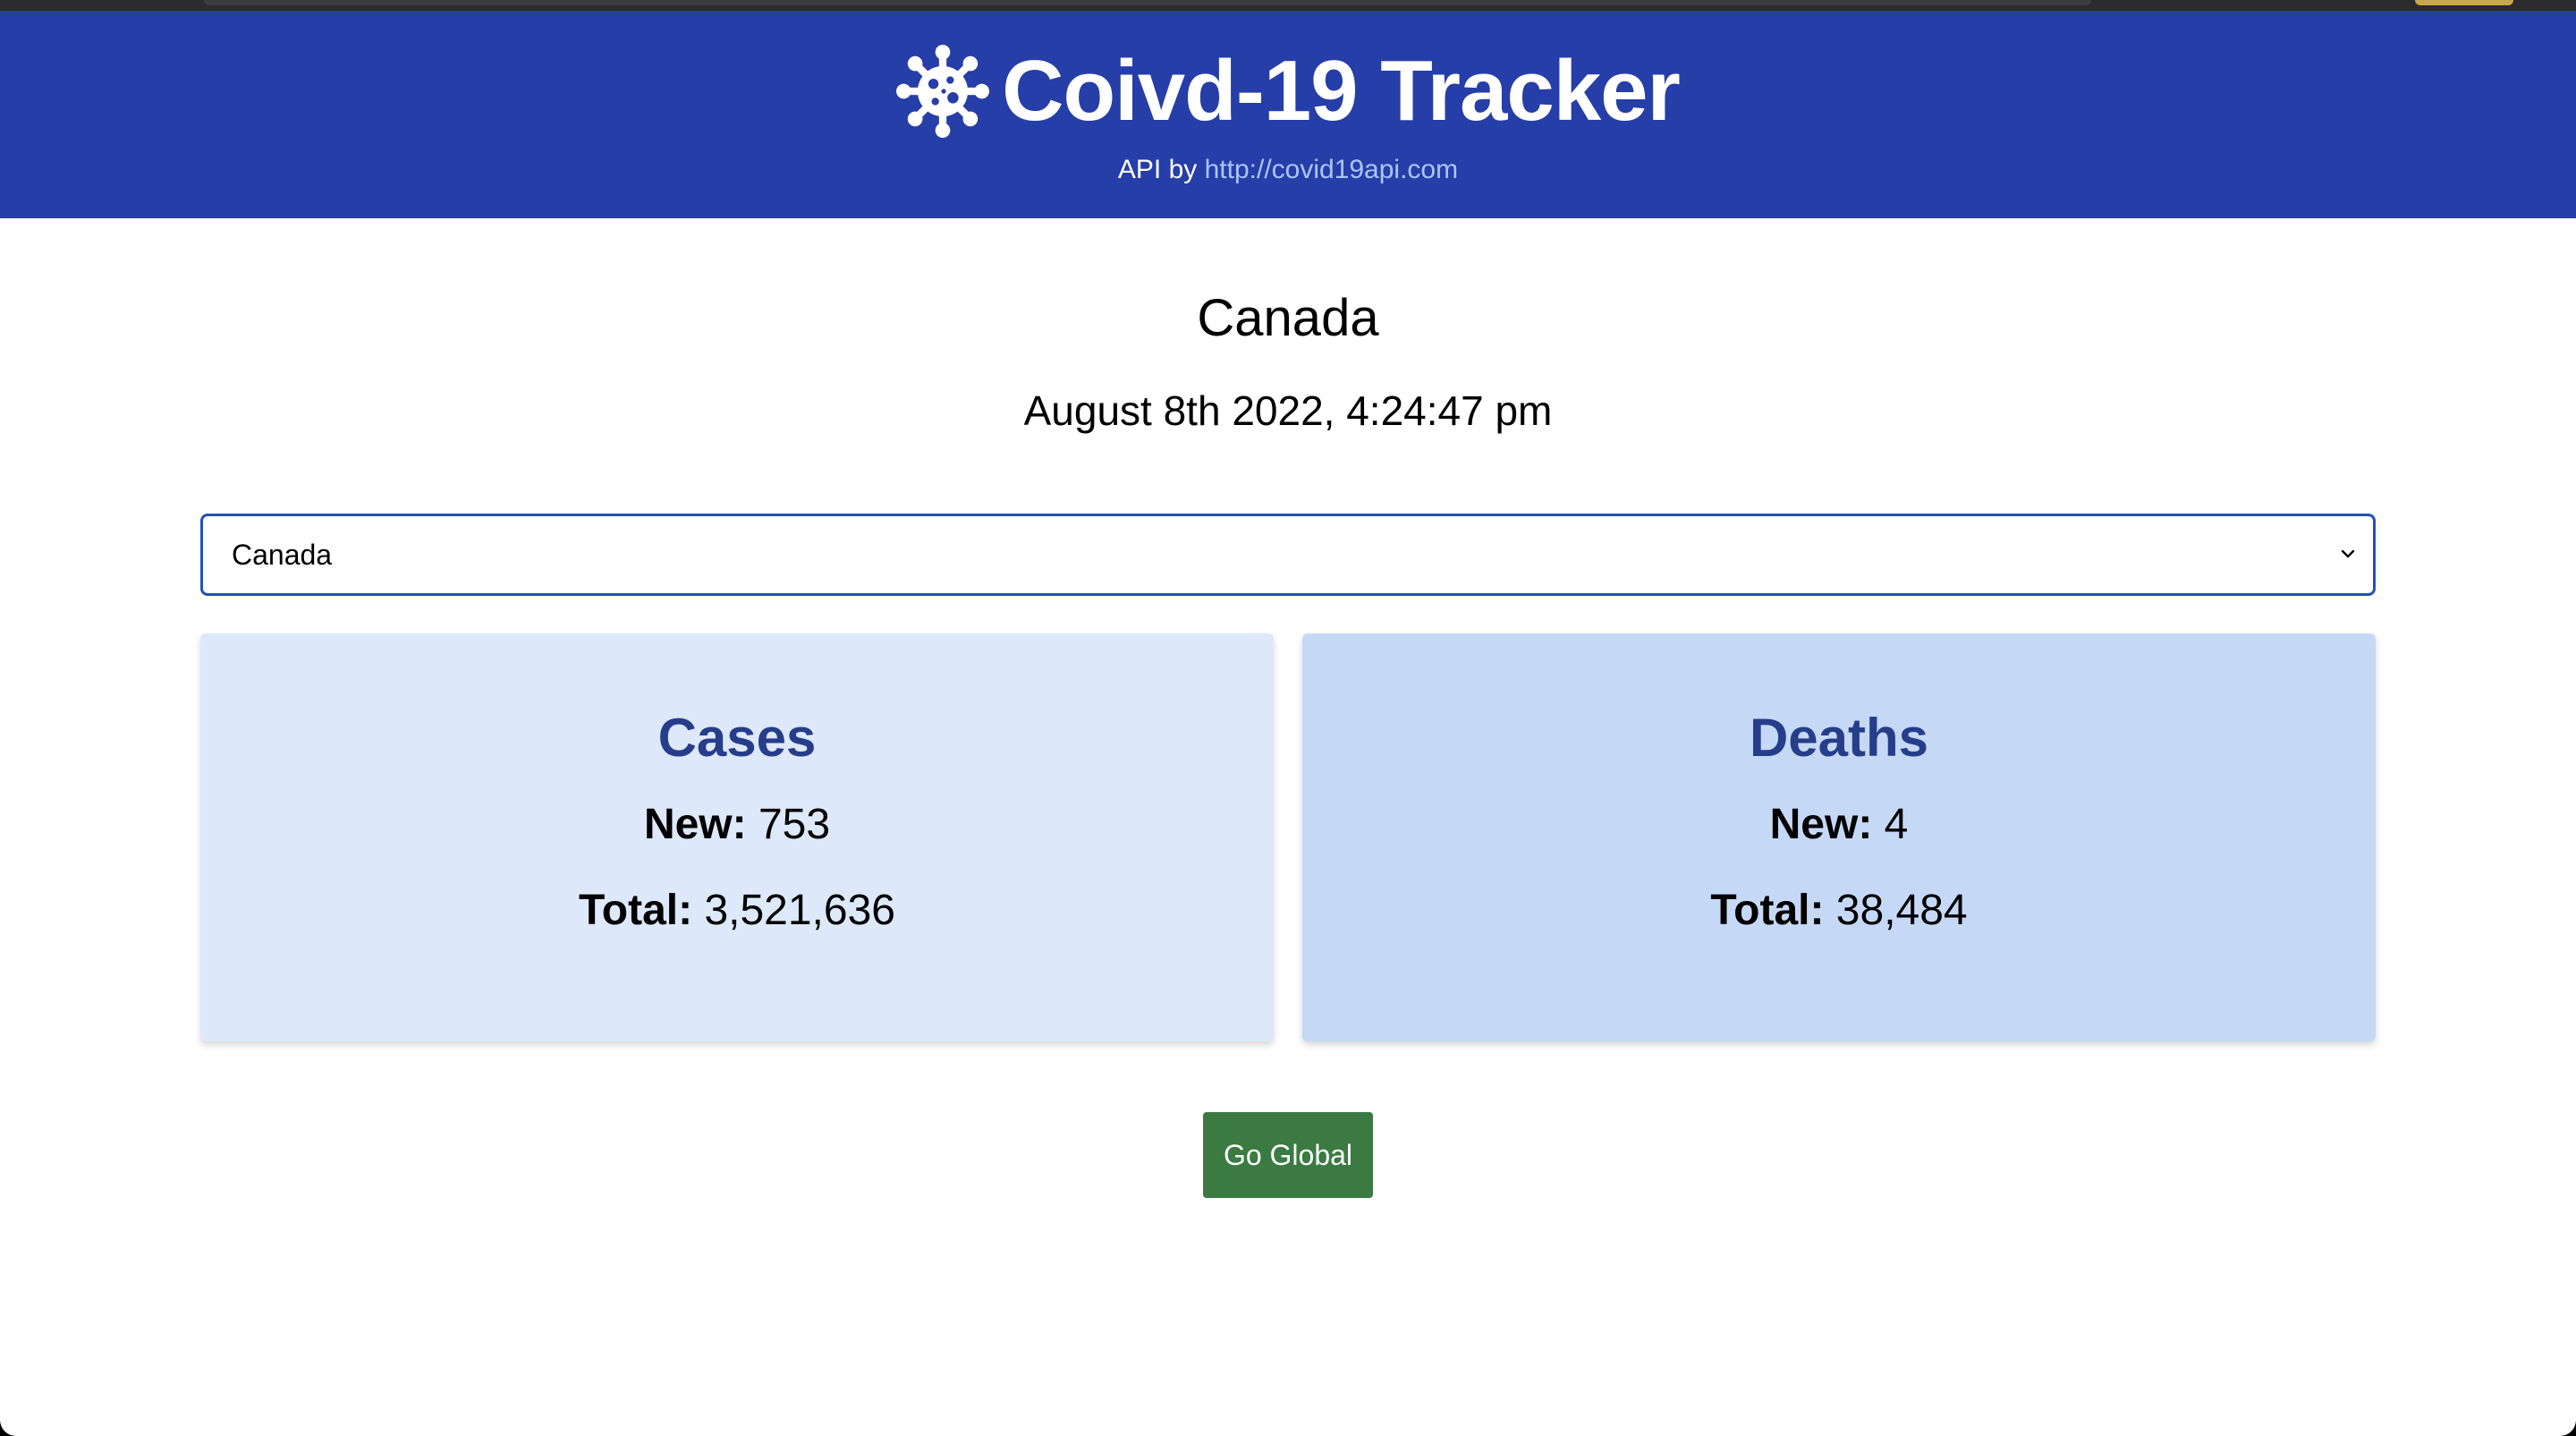  I want to click on browser-extension-edge, so click(2464, 2).